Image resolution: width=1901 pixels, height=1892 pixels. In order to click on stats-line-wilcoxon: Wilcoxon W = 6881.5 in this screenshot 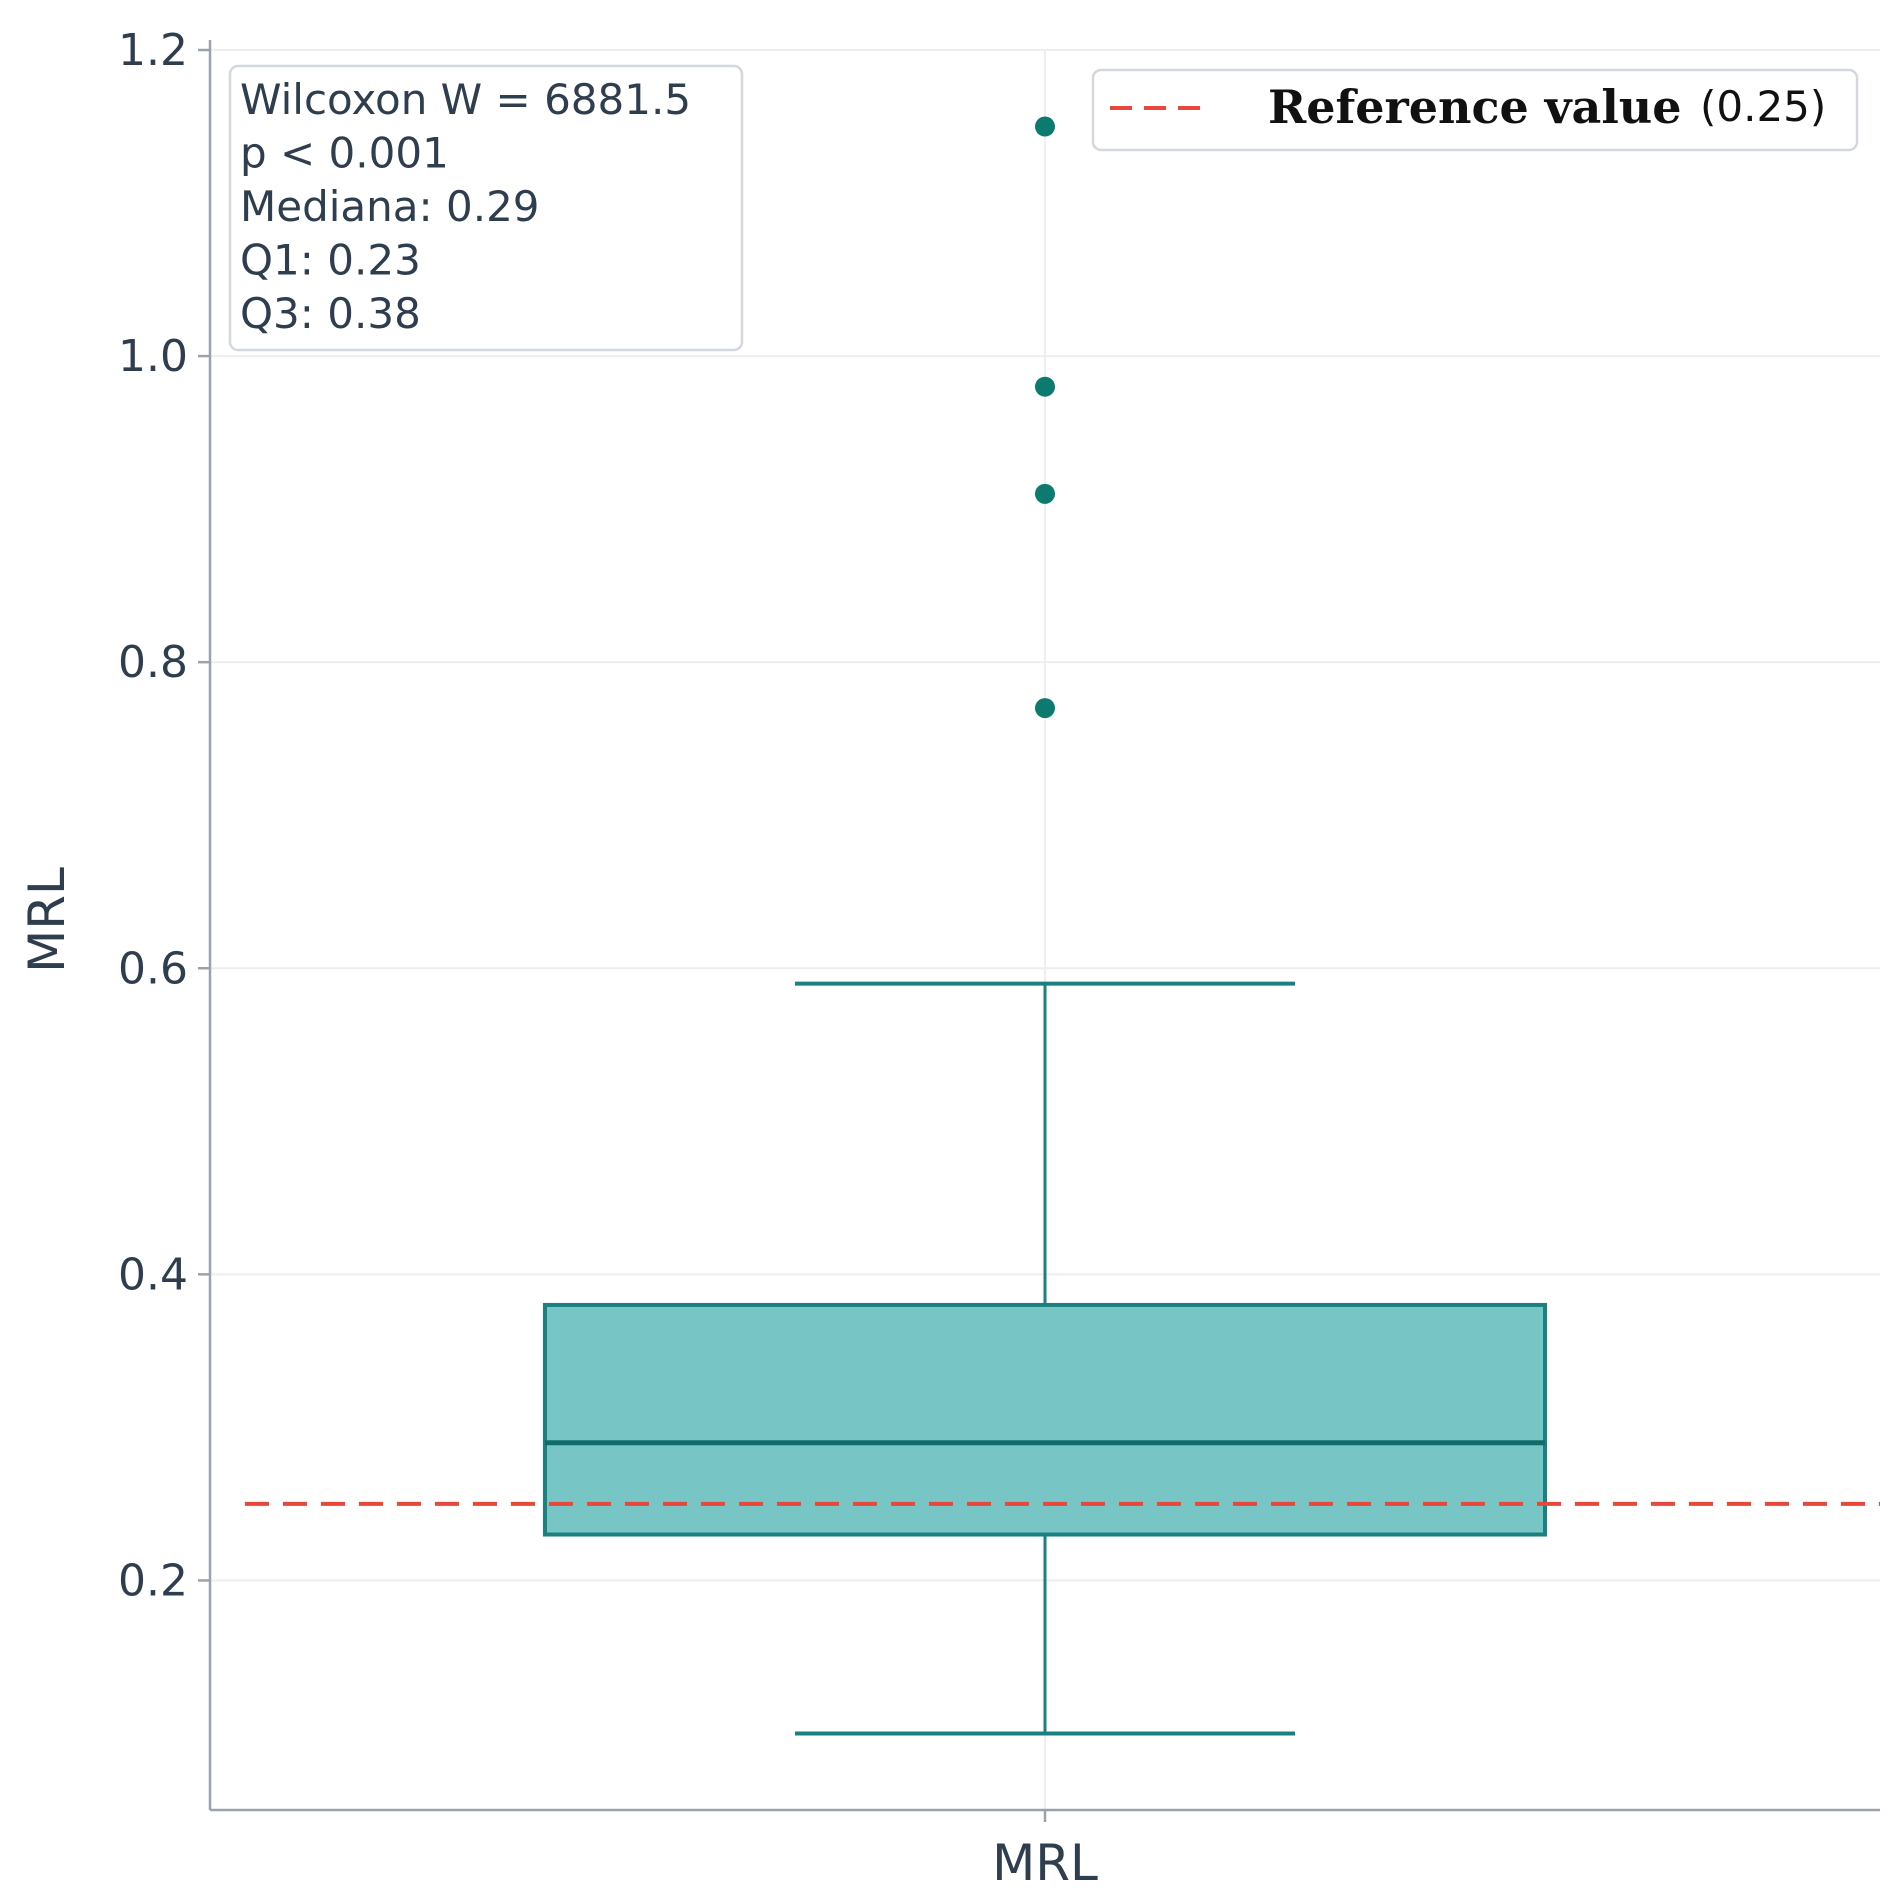, I will do `click(465, 99)`.